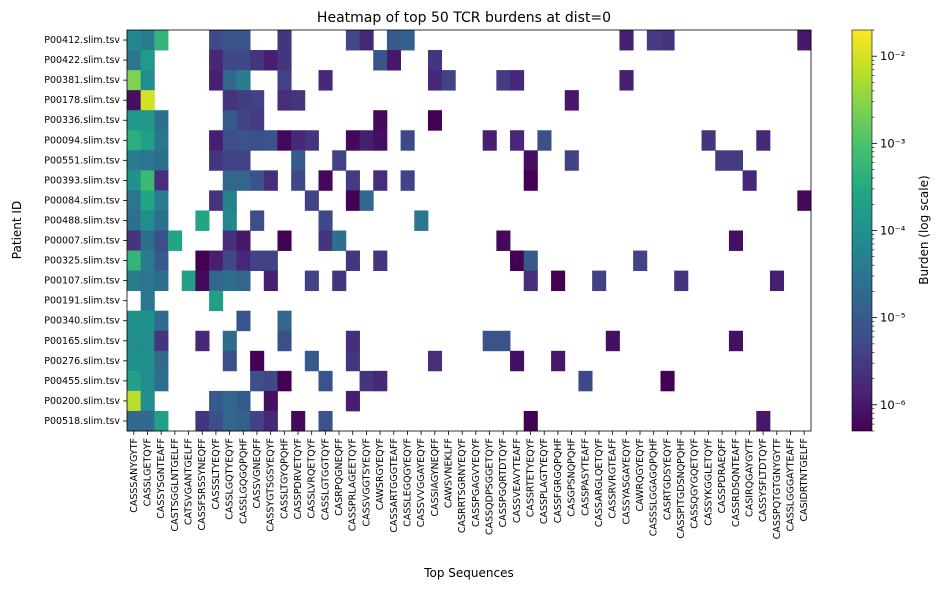 This screenshot has height=590, width=945. I want to click on x-tick-label: CASSFGRGQPQHF, so click(558, 480).